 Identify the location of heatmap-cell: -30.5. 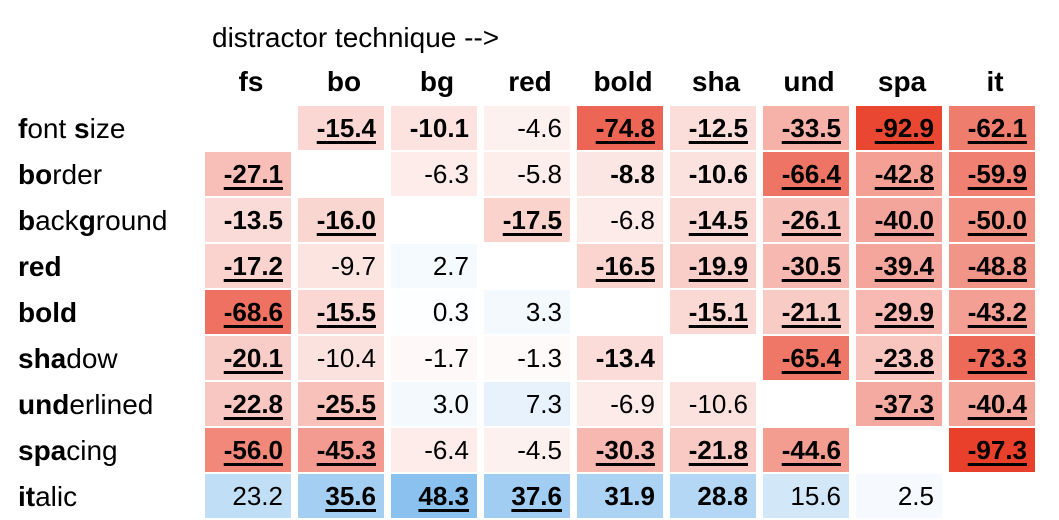
(806, 266).